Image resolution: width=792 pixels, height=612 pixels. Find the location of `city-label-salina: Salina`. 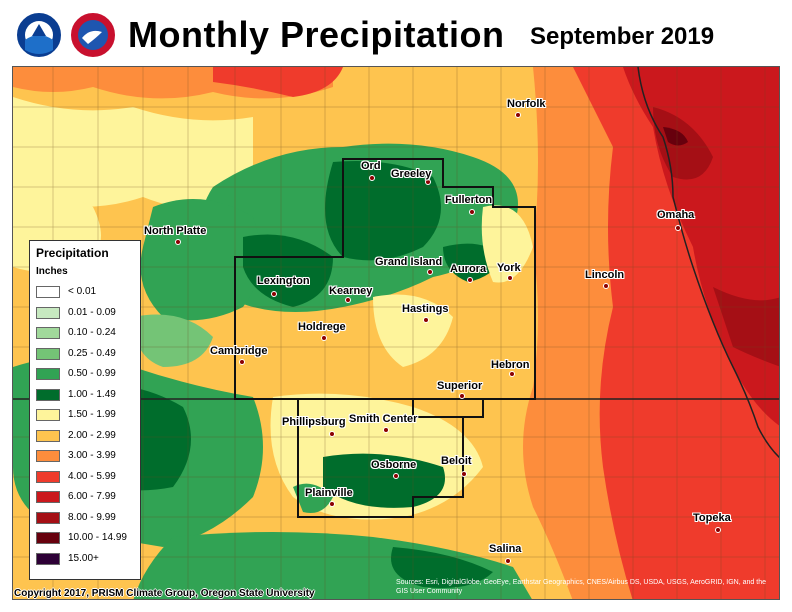

city-label-salina: Salina is located at coordinates (505, 549).